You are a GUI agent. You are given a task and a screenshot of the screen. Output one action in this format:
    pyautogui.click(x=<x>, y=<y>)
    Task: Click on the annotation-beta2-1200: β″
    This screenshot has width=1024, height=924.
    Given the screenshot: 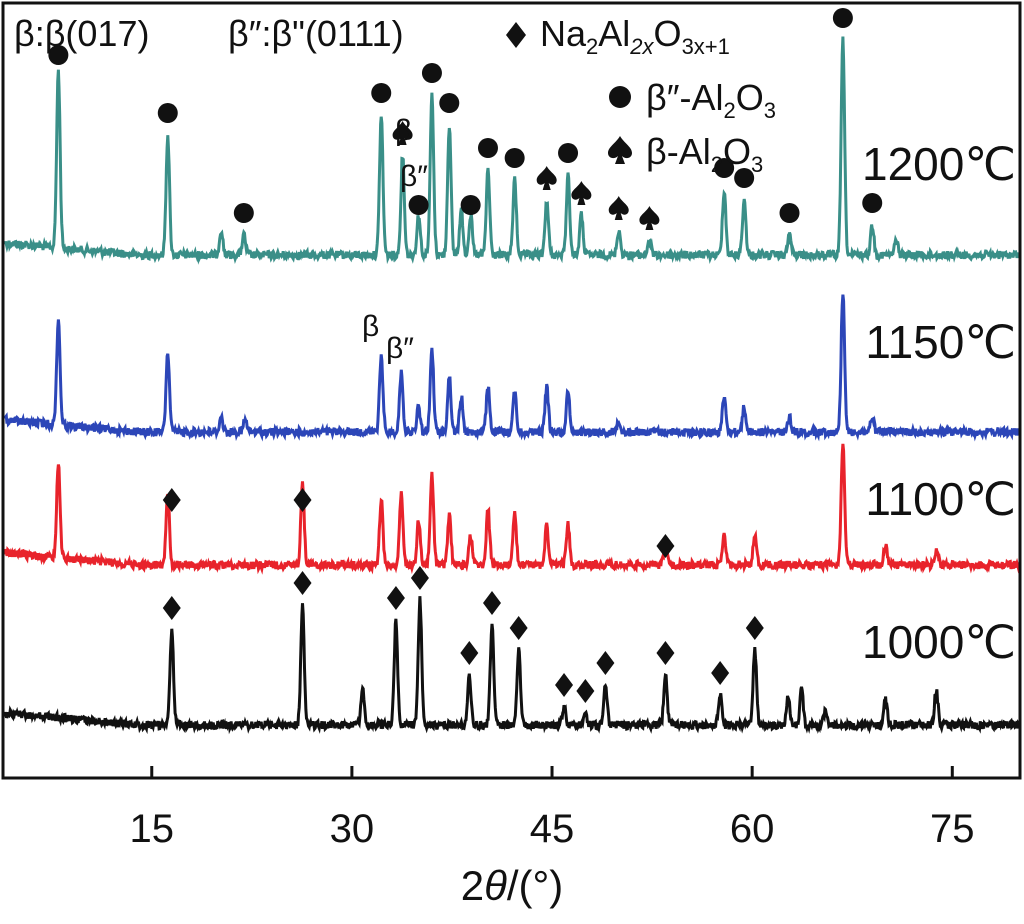 What is the action you would take?
    pyautogui.click(x=414, y=176)
    